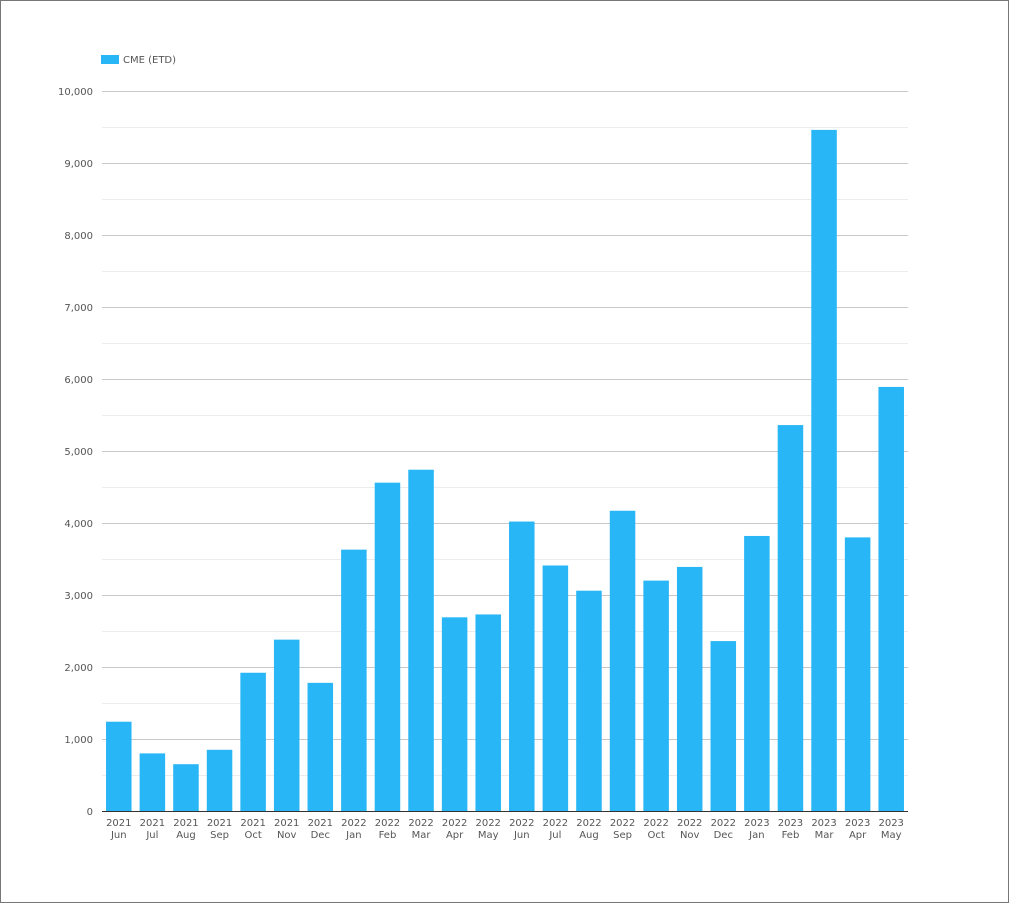 Image resolution: width=1009 pixels, height=903 pixels. I want to click on legend: CME (ETD), so click(138, 60).